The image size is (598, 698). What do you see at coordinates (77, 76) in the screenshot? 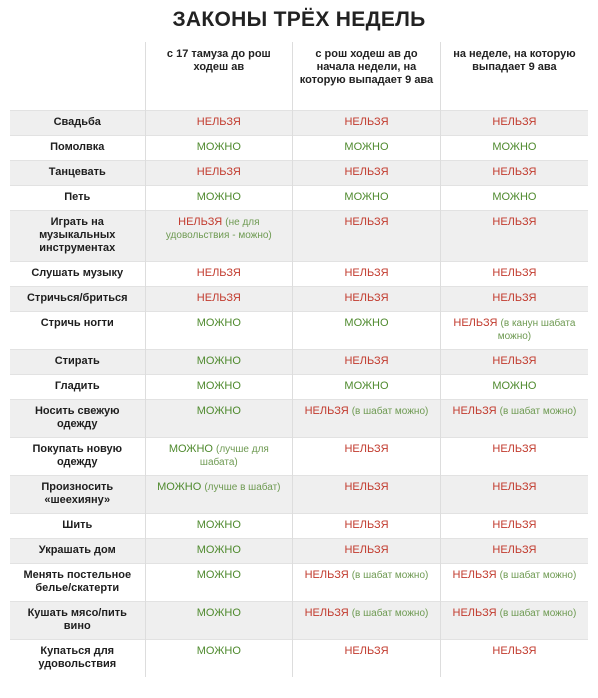
I see `corner-cell` at bounding box center [77, 76].